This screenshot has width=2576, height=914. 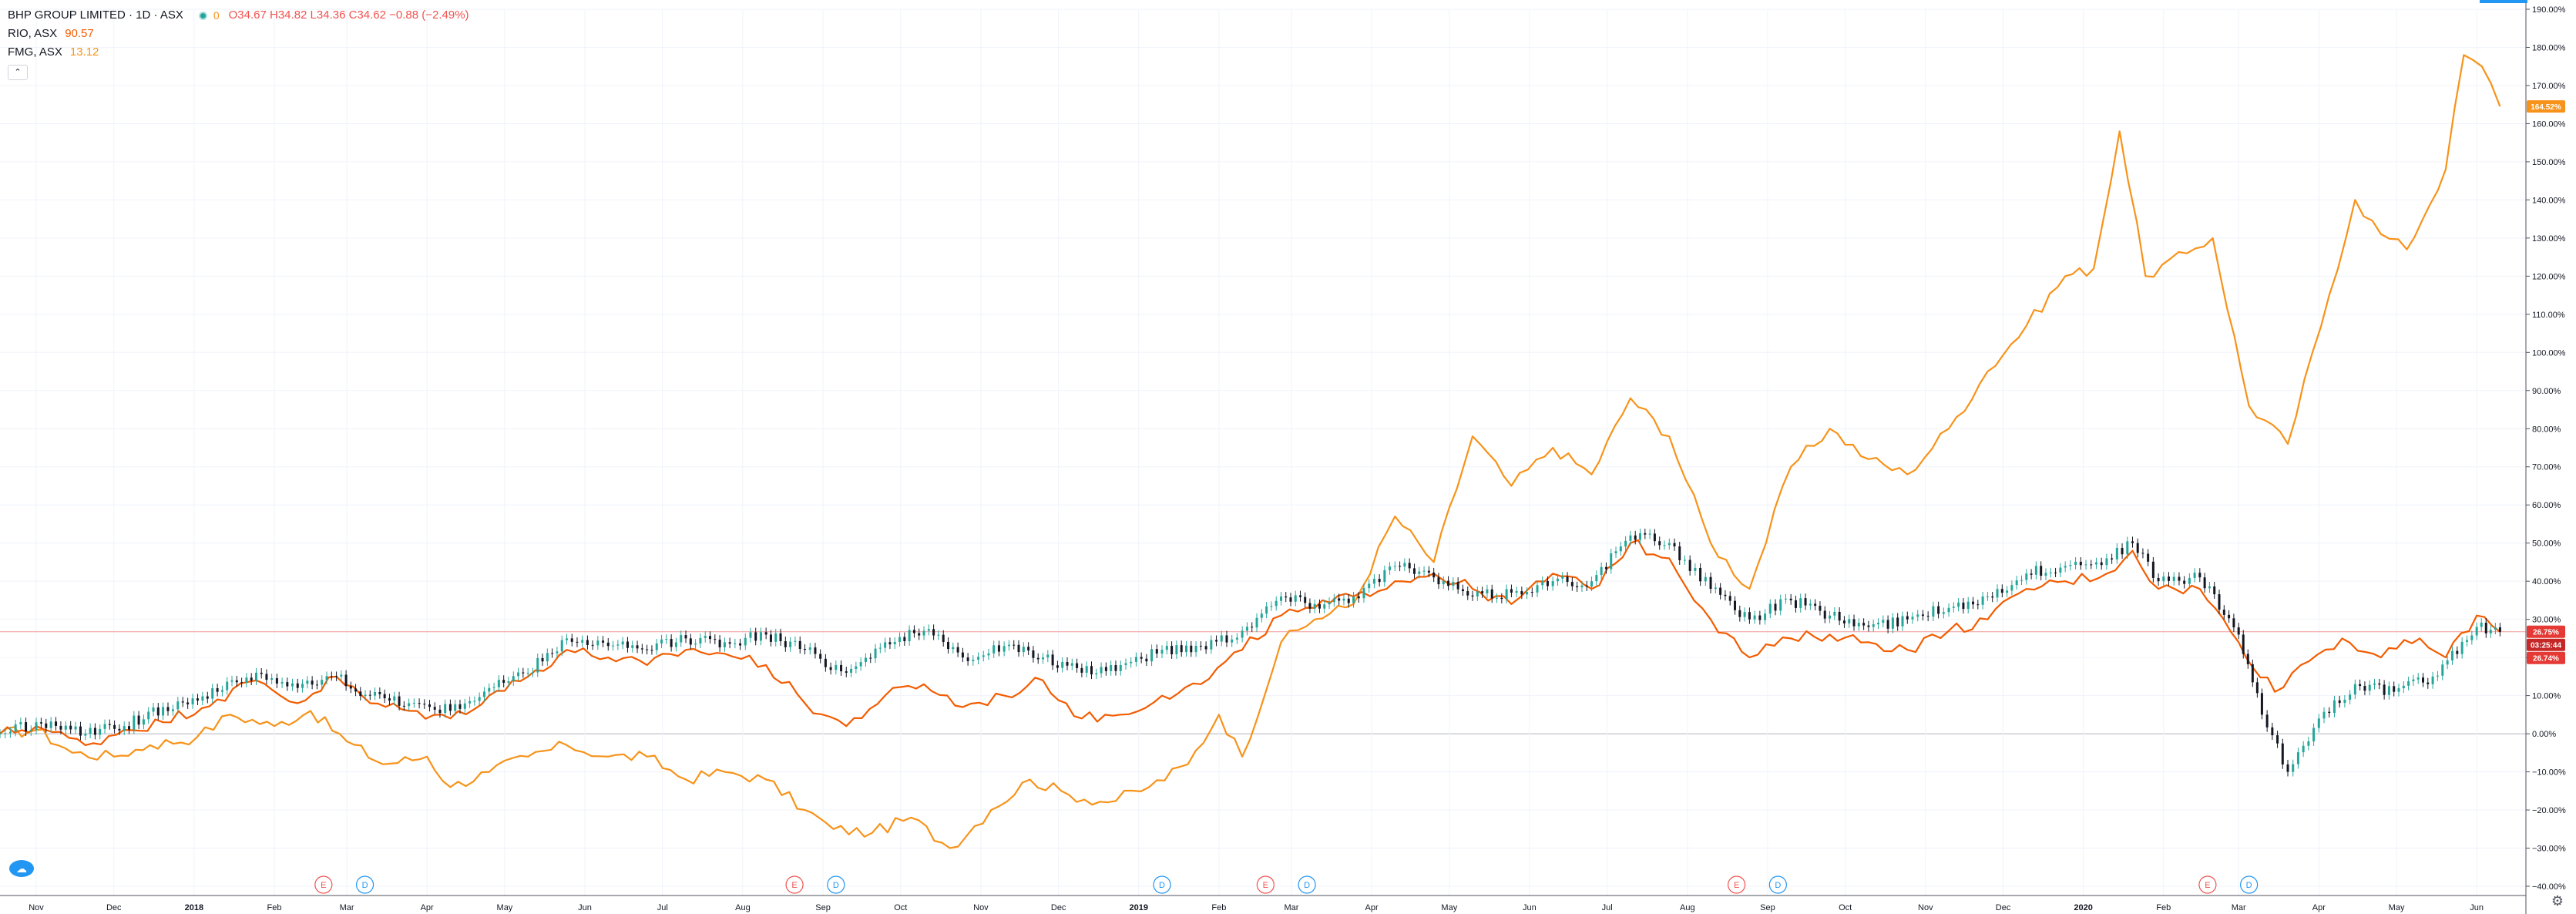 I want to click on rio-legend-label: RIO, ASX, so click(x=33, y=33).